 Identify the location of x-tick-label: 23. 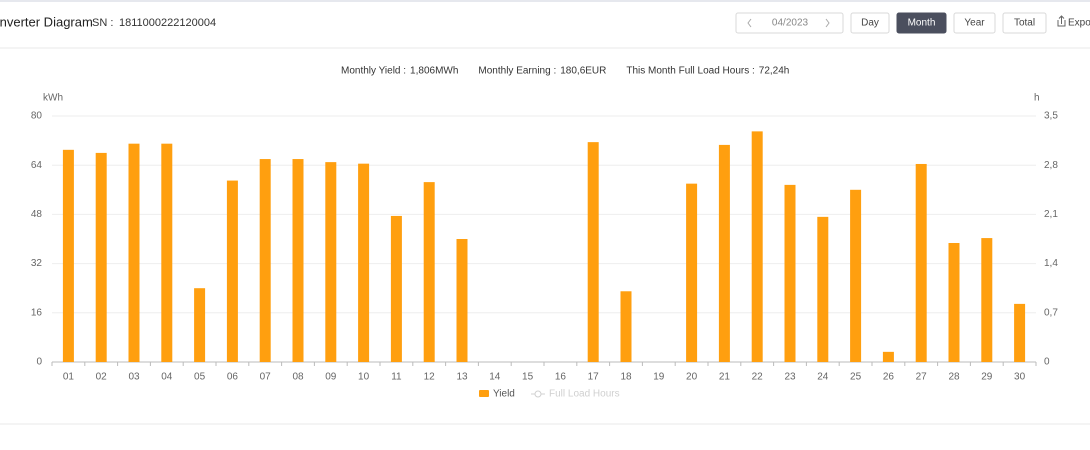
(790, 377).